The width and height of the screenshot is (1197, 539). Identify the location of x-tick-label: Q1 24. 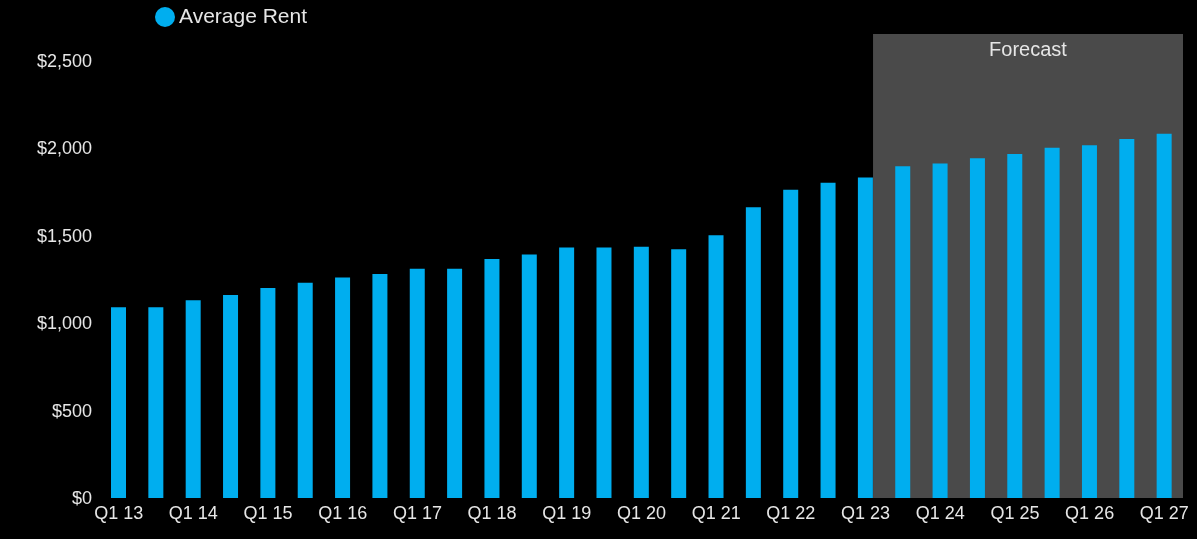
(940, 512).